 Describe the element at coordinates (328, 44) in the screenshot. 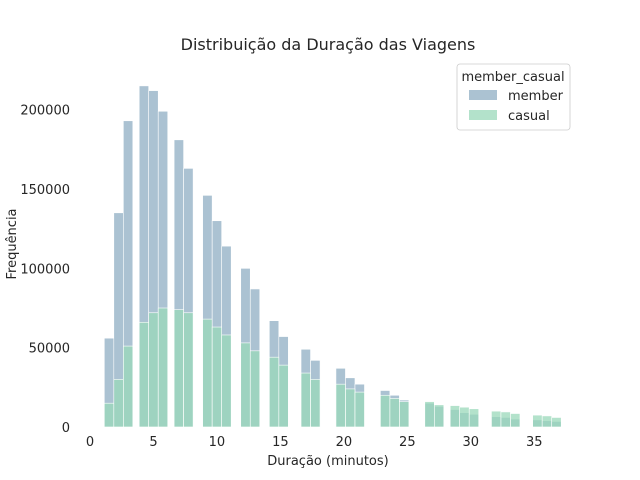

I see `chart-title: Distribuição da Duração das Viagens` at that location.